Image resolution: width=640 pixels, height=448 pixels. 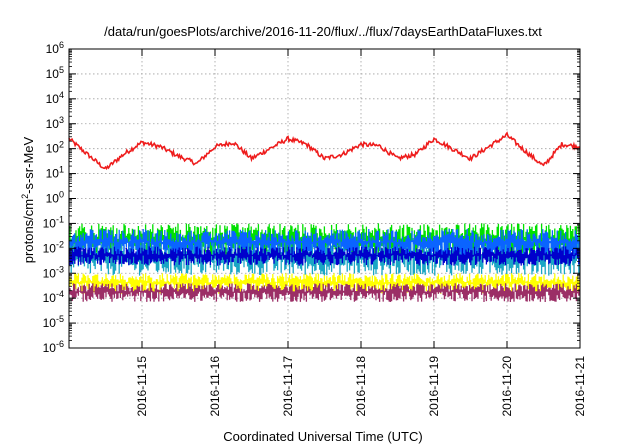 I want to click on y-tick-label: 10⁻³, so click(x=53, y=272).